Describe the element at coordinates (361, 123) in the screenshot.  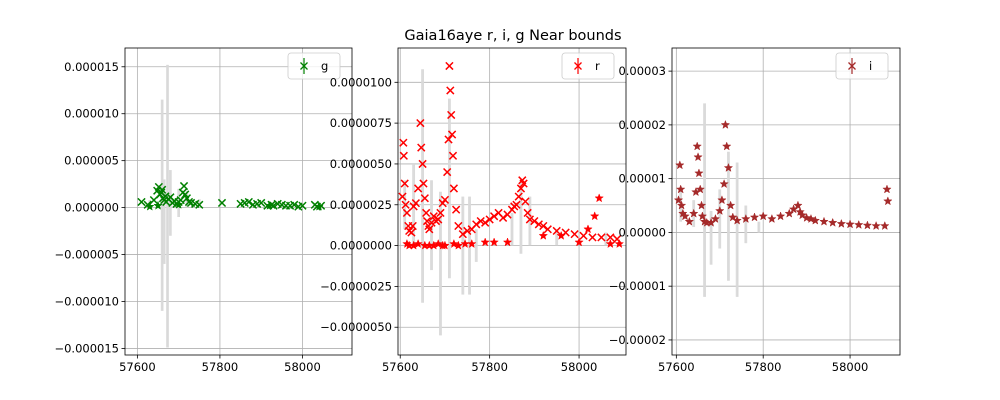
I see `y-tick-label: 0.0000075` at that location.